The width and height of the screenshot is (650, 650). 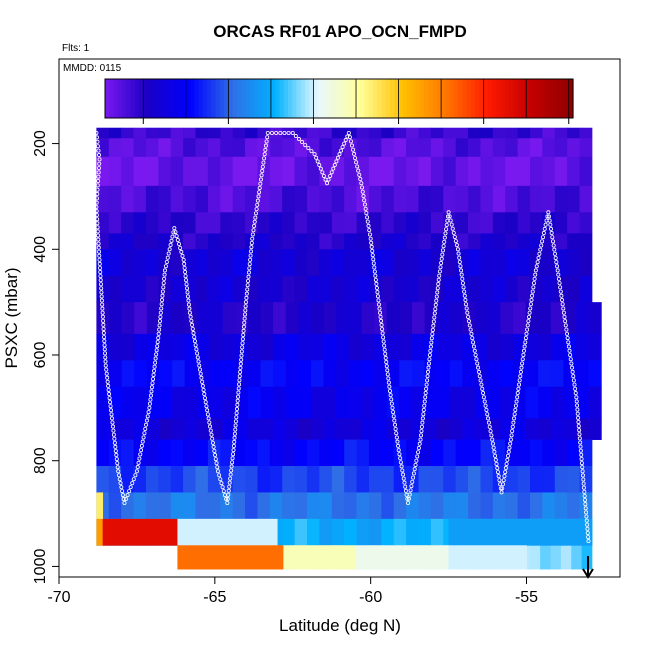 I want to click on x-axis-label: Latitude (deg N), so click(x=340, y=625).